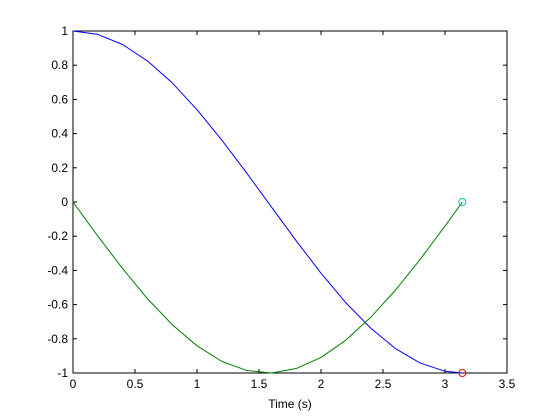  What do you see at coordinates (57, 305) in the screenshot?
I see `y-tick-label: -0.6` at bounding box center [57, 305].